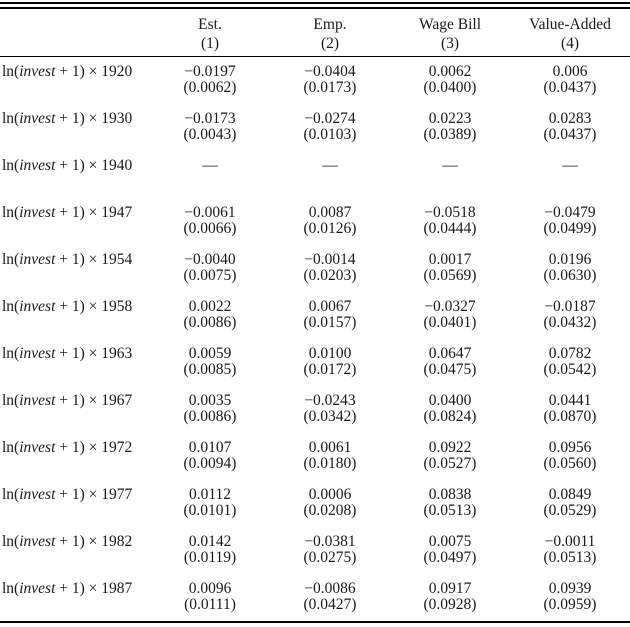 The image size is (630, 627). What do you see at coordinates (210, 306) in the screenshot?
I see `coefficient-value: 0.0022` at bounding box center [210, 306].